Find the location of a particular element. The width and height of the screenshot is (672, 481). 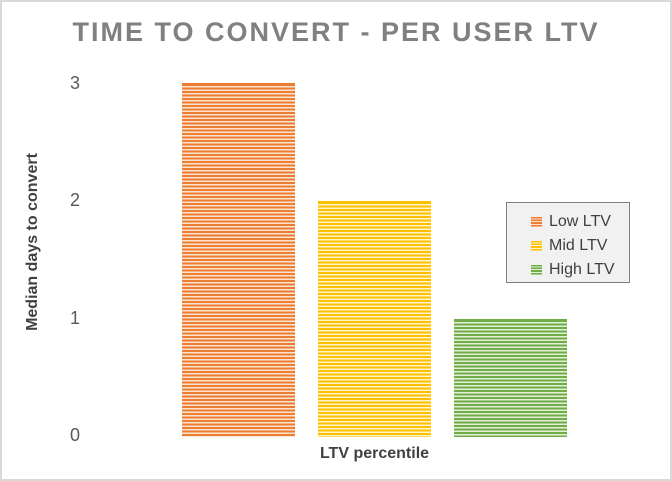

x-axis-title: LTV percentile is located at coordinates (374, 453).